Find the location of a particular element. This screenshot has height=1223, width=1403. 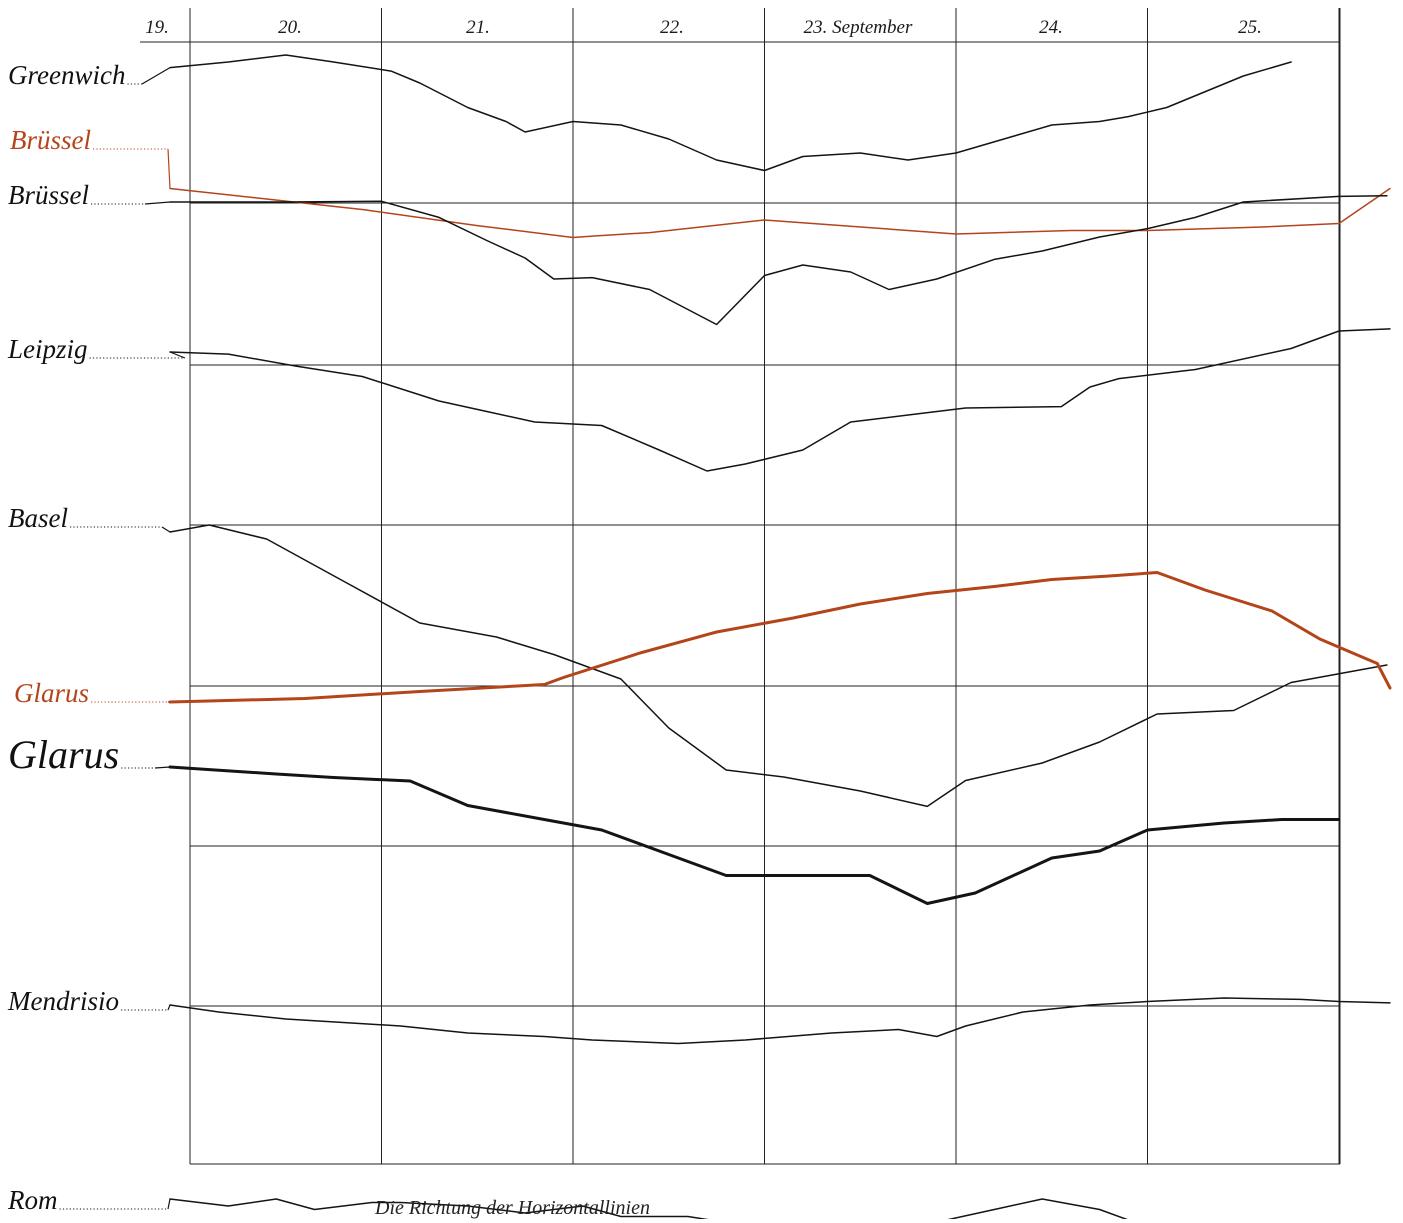

day-label: 19. is located at coordinates (157, 27).